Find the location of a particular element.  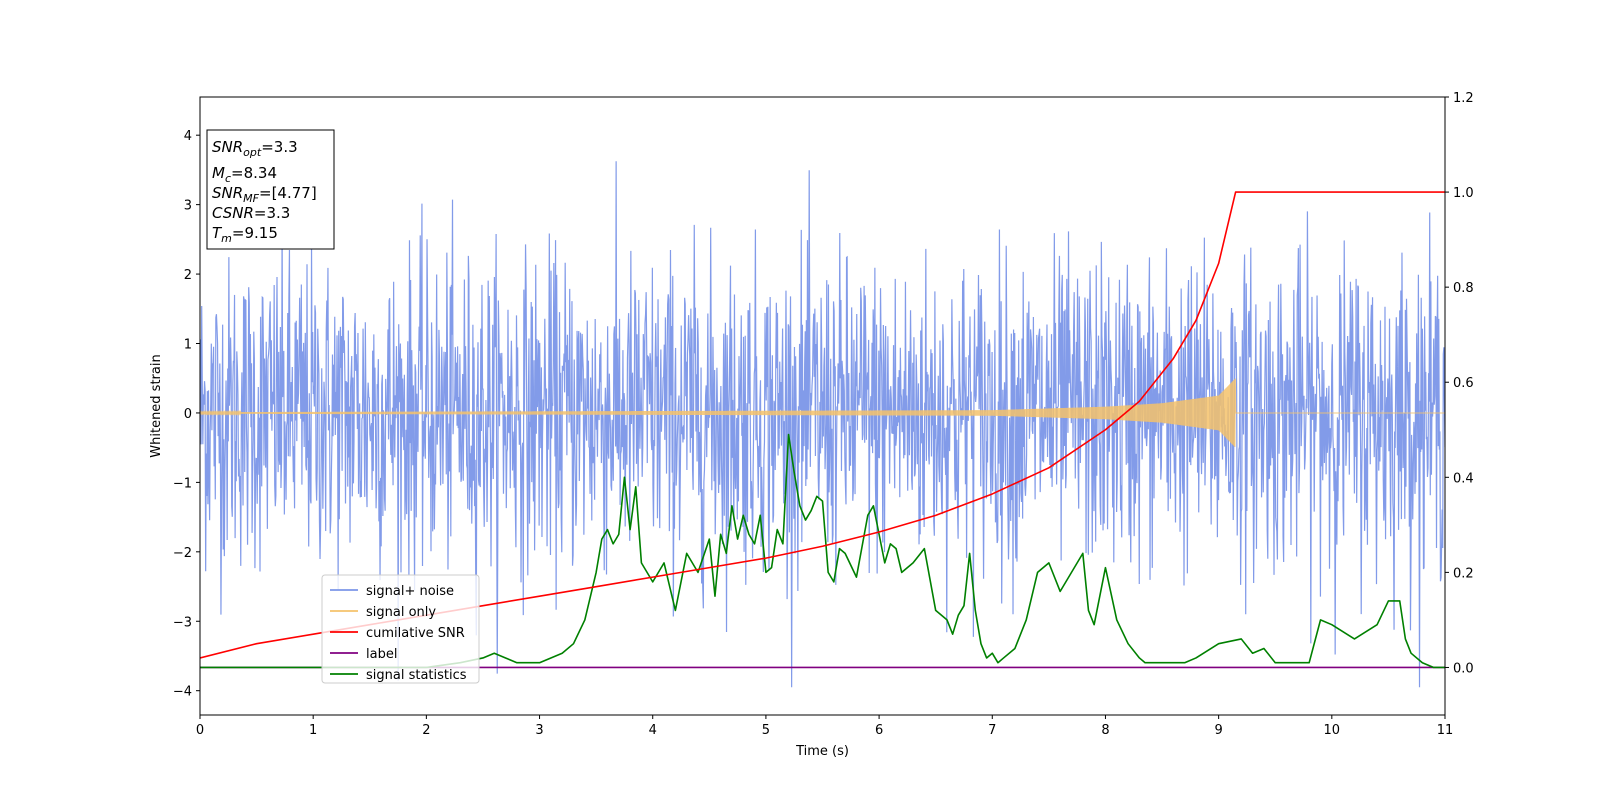

x-tick-label: 7 is located at coordinates (992, 730).